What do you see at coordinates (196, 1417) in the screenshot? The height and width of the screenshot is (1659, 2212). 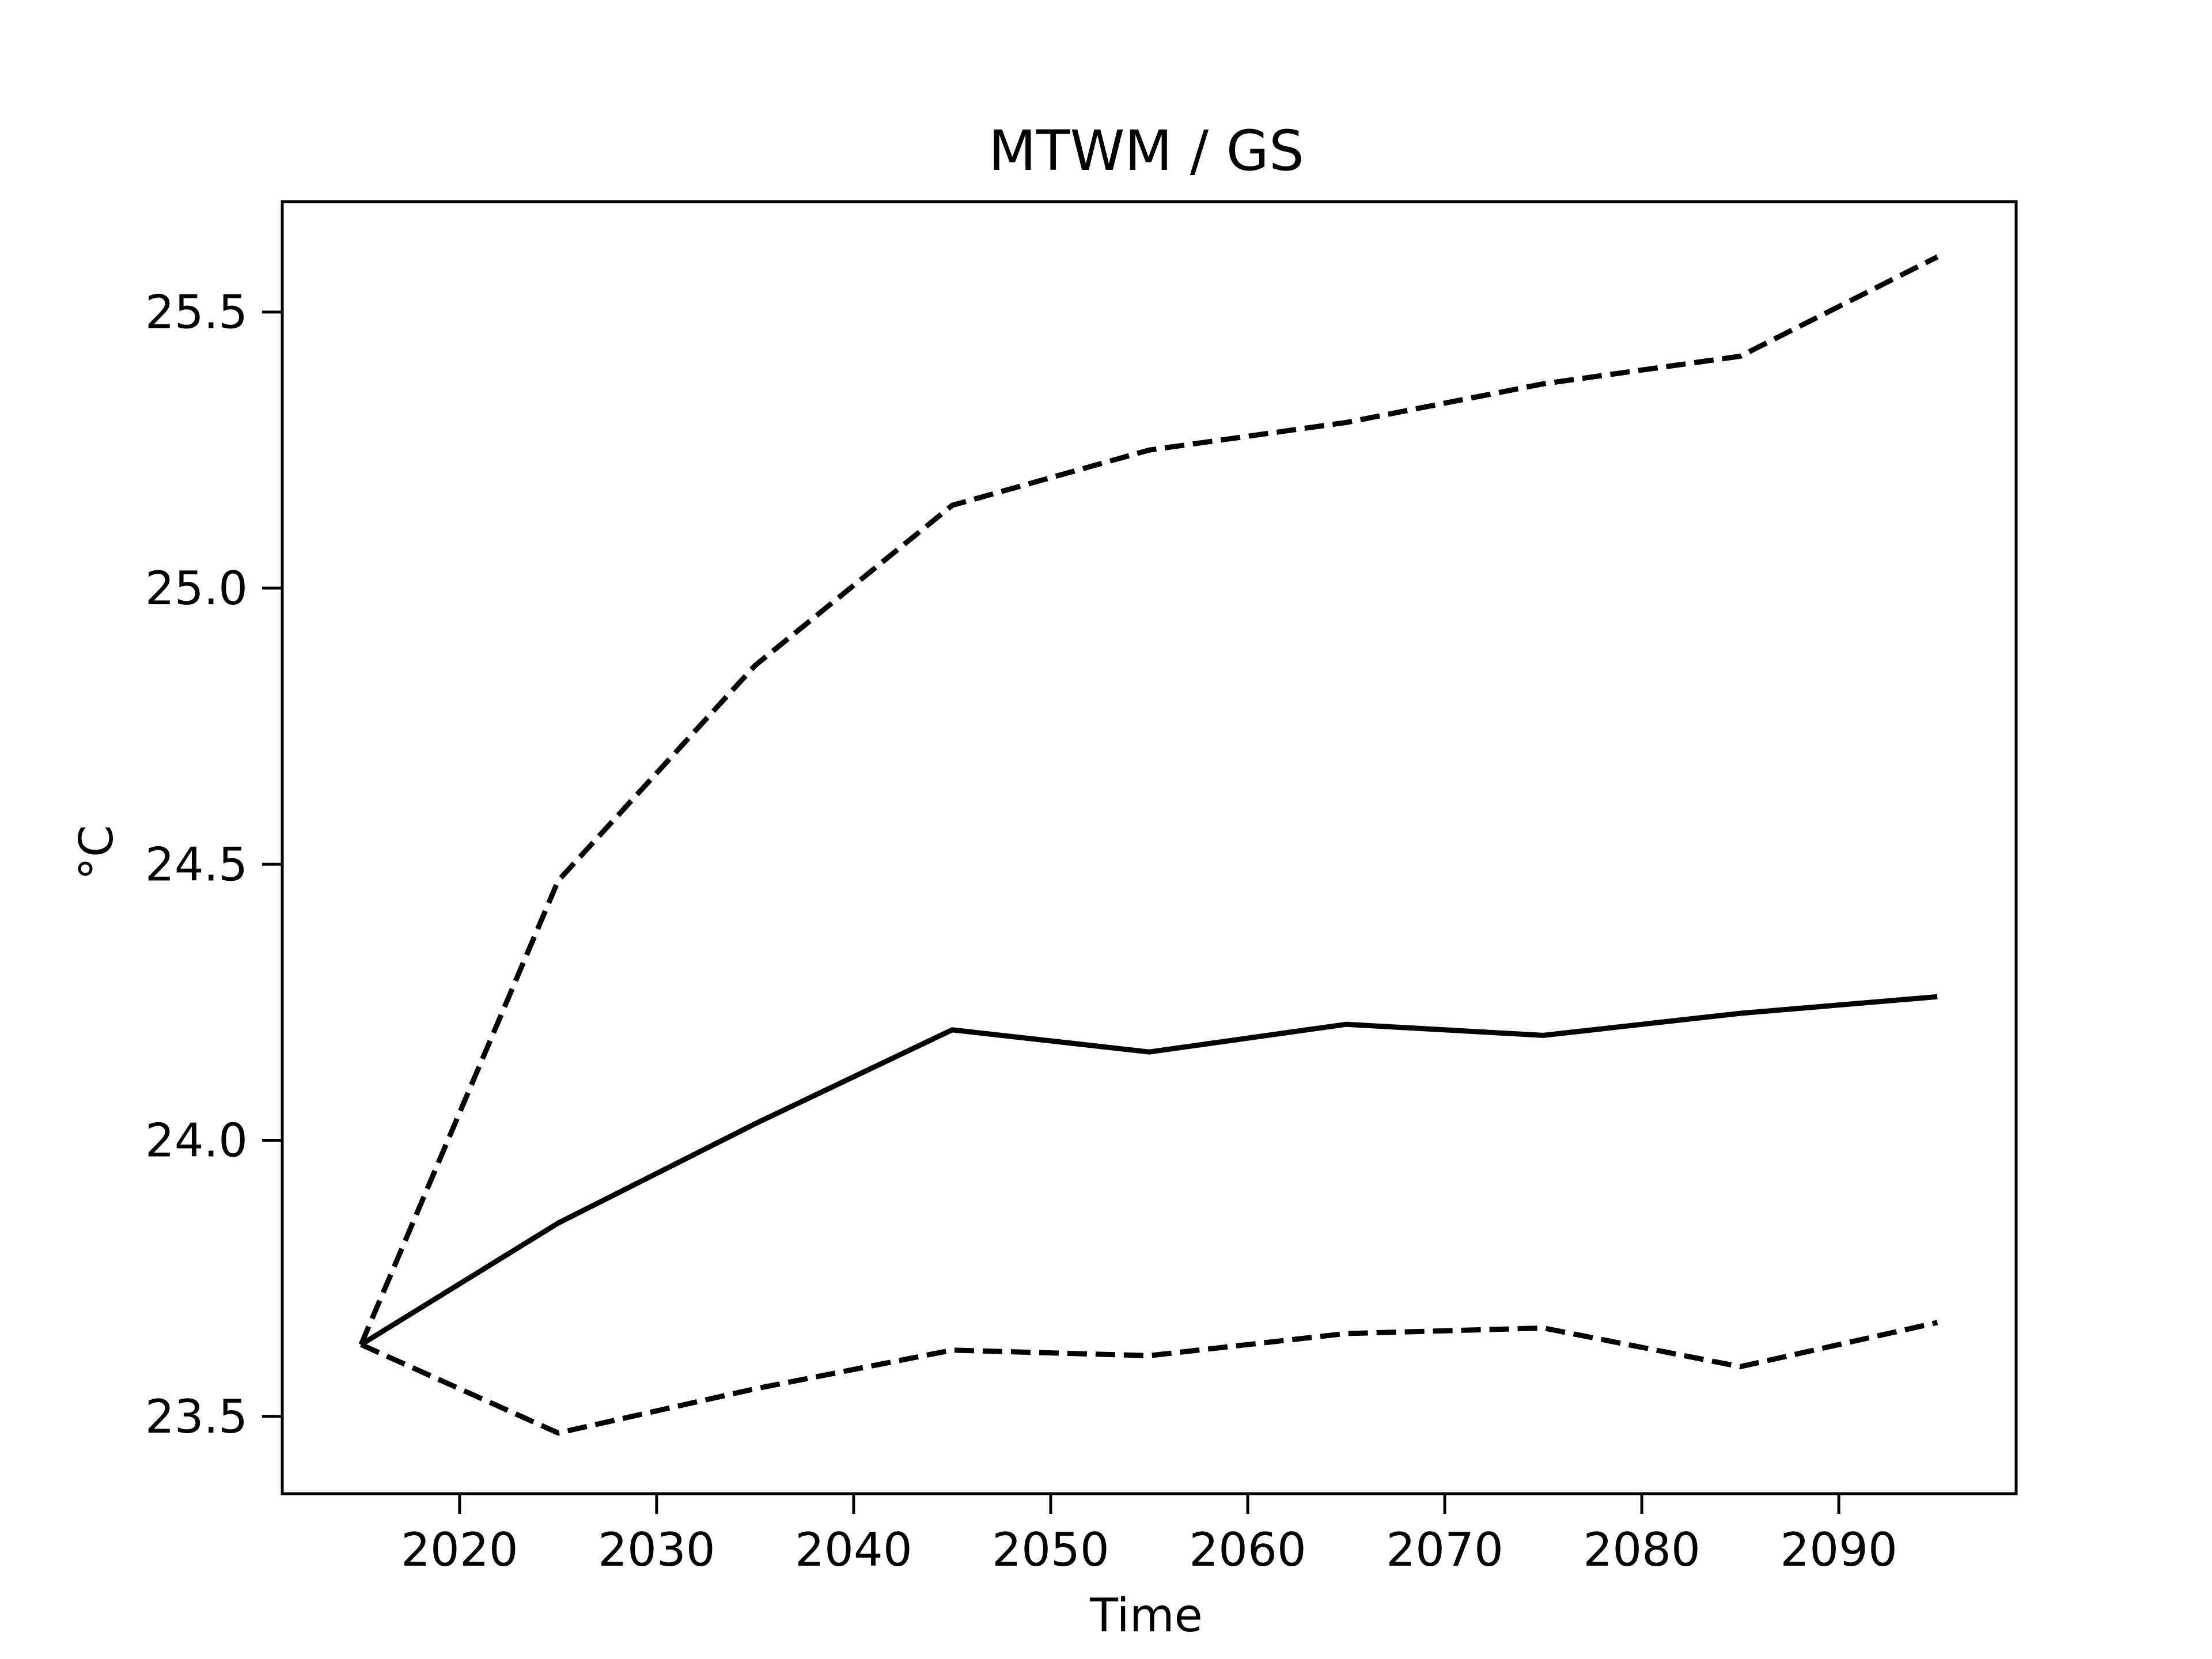 I see `y-tick-label: 23.5` at bounding box center [196, 1417].